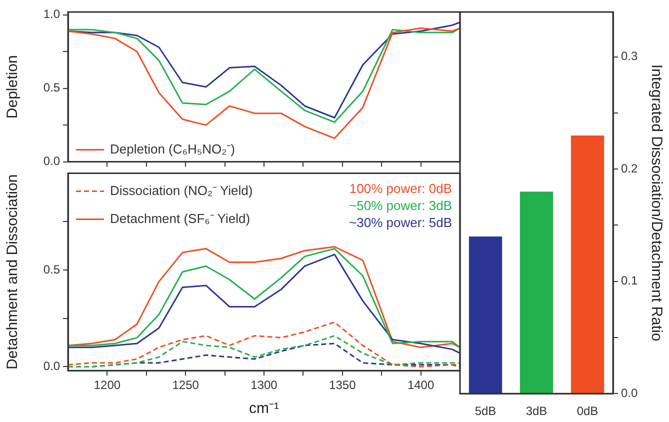 This screenshot has width=669, height=422. What do you see at coordinates (13, 87) in the screenshot?
I see `y-axis-title: Depletion` at bounding box center [13, 87].